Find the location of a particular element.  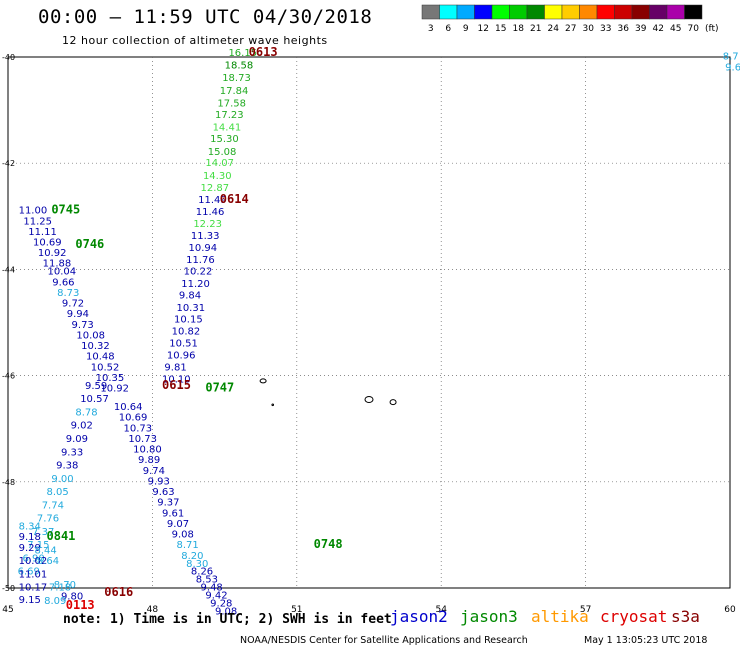

lon-tick-label: 45 is located at coordinates (7, 610).